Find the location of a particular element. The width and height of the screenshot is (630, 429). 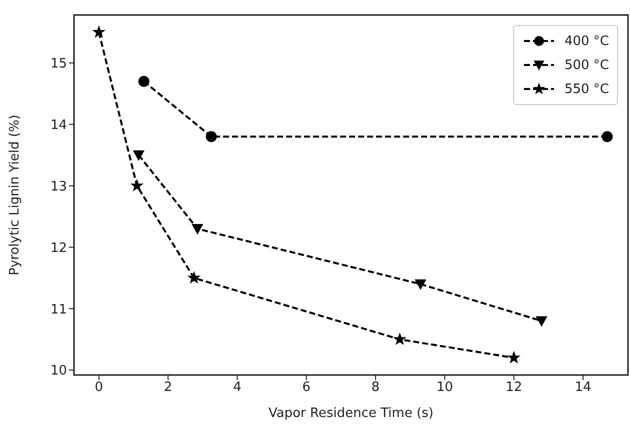

x-tick-label: 0 is located at coordinates (99, 388).